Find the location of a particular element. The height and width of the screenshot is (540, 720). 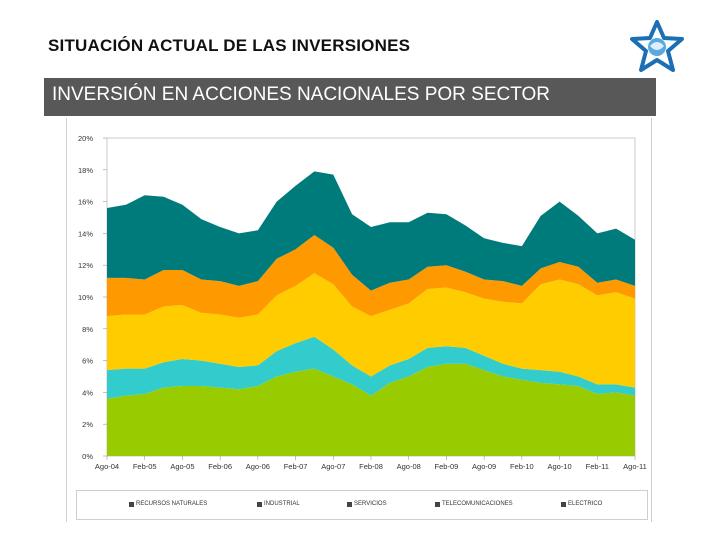

legend-item-recursos_naturales: RECURSOS NATURALES is located at coordinates (168, 504).